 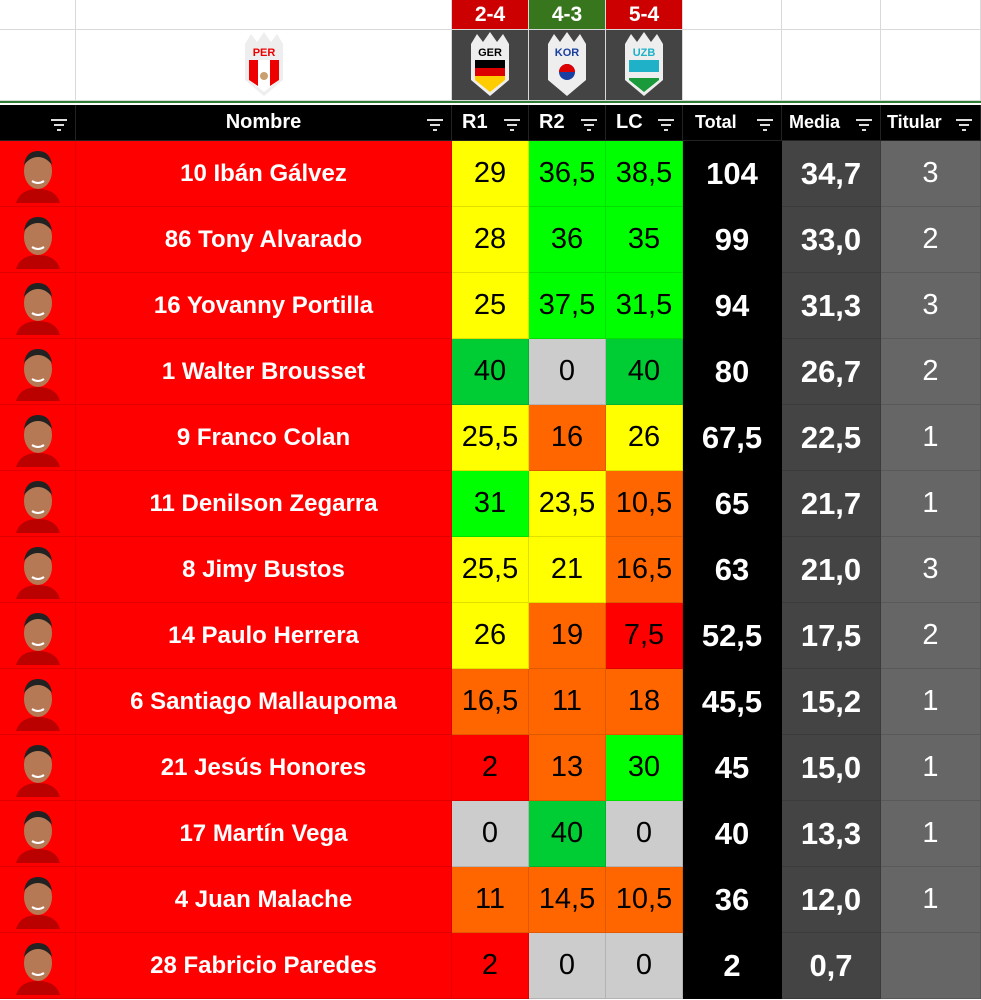 I want to click on player-row: 4 Juan Malache 11 14,5 10,5 36 12,0 1, so click(x=490, y=900).